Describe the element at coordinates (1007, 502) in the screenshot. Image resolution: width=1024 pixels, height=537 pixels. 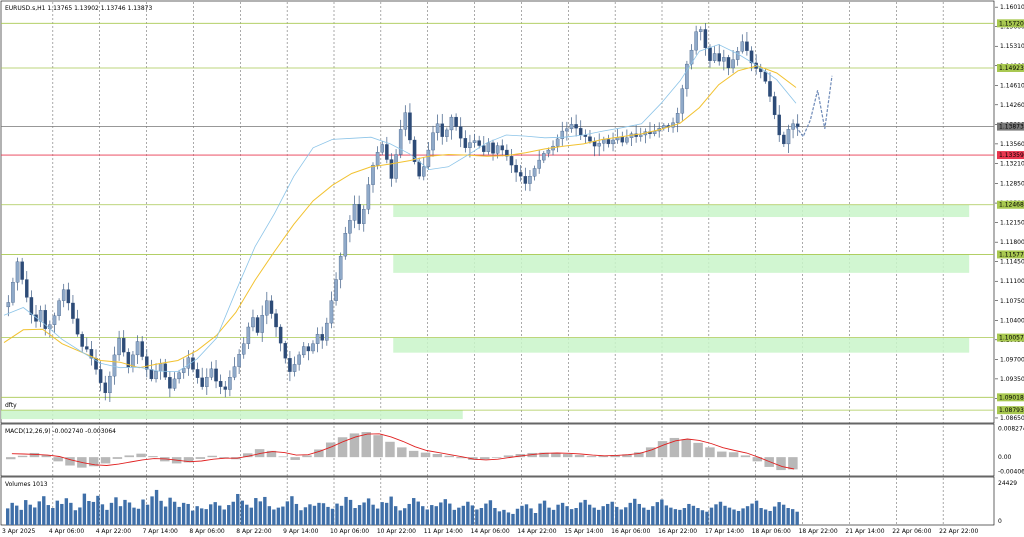
I see `volumes-axis: 24429 0` at that location.